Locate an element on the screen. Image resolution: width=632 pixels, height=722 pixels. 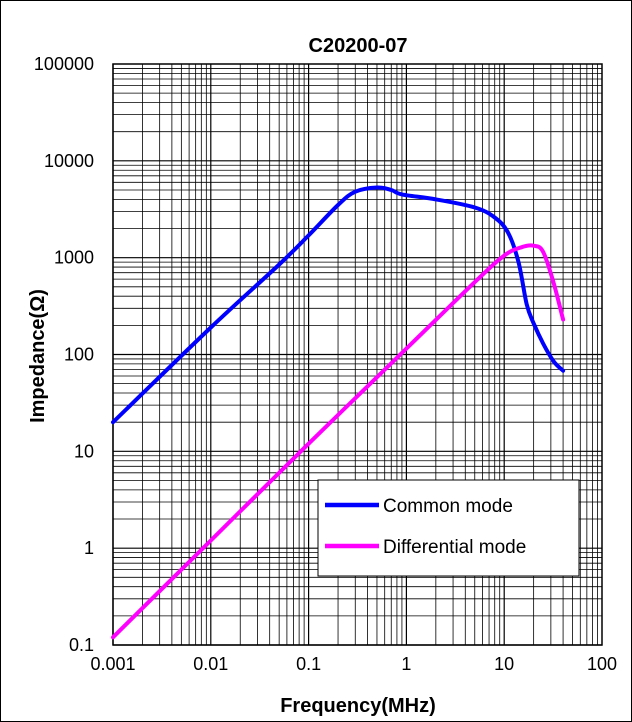
y-tick-label: 10 is located at coordinates (84, 451).